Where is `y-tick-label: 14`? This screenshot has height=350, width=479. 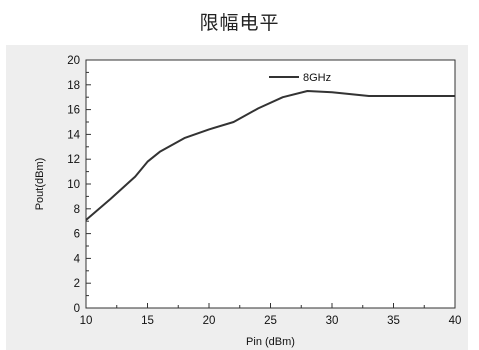 y-tick-label: 14 is located at coordinates (73, 135).